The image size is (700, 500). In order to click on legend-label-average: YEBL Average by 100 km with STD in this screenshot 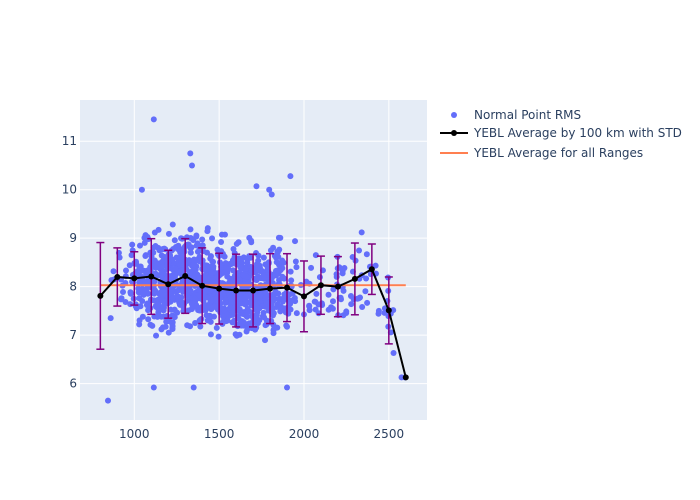, I will do `click(577, 133)`.